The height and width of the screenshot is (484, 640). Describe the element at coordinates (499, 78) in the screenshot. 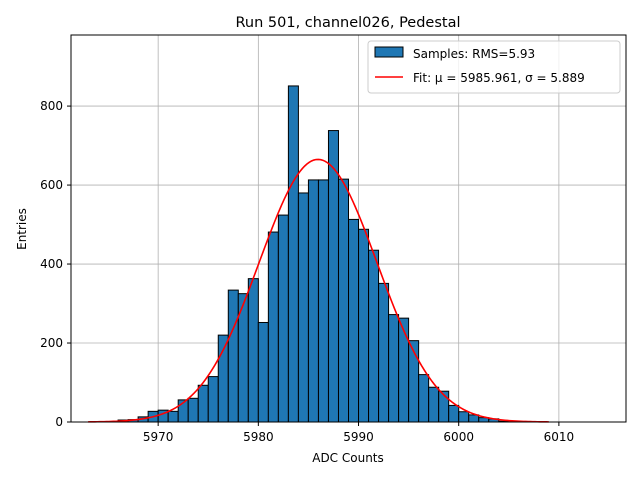

I see `legend-label-fit: Fit: μ = 5985.961, σ = 5.889` at that location.